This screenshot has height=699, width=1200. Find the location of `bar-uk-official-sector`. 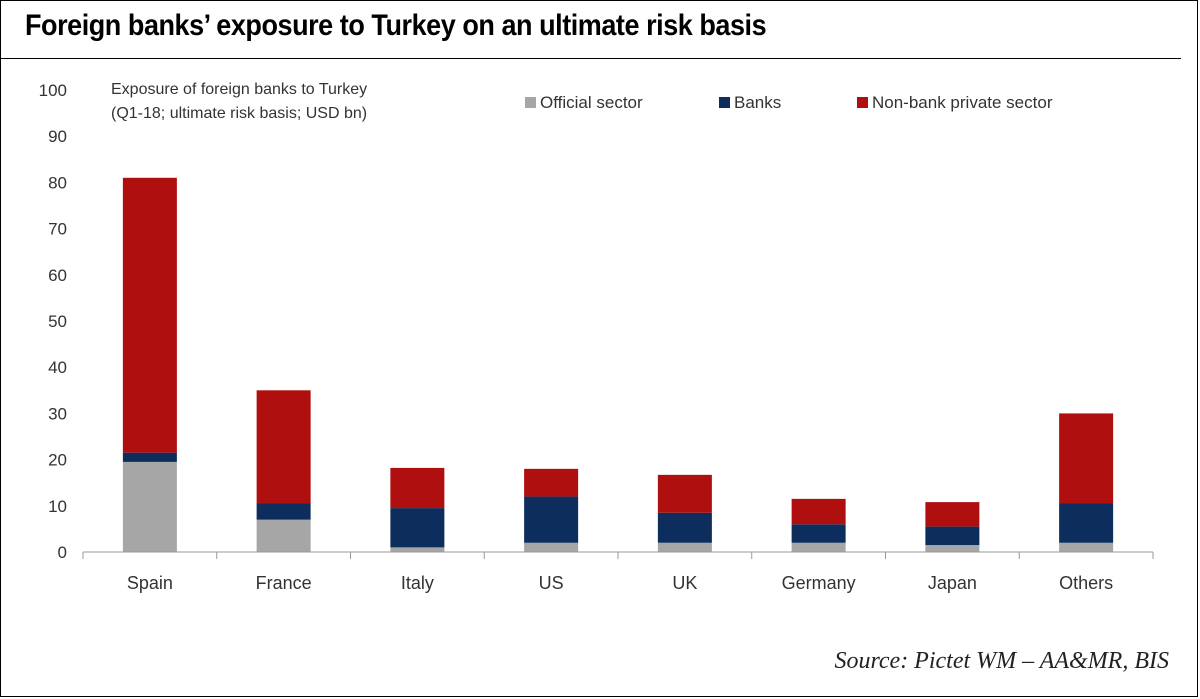

bar-uk-official-sector is located at coordinates (684, 547).